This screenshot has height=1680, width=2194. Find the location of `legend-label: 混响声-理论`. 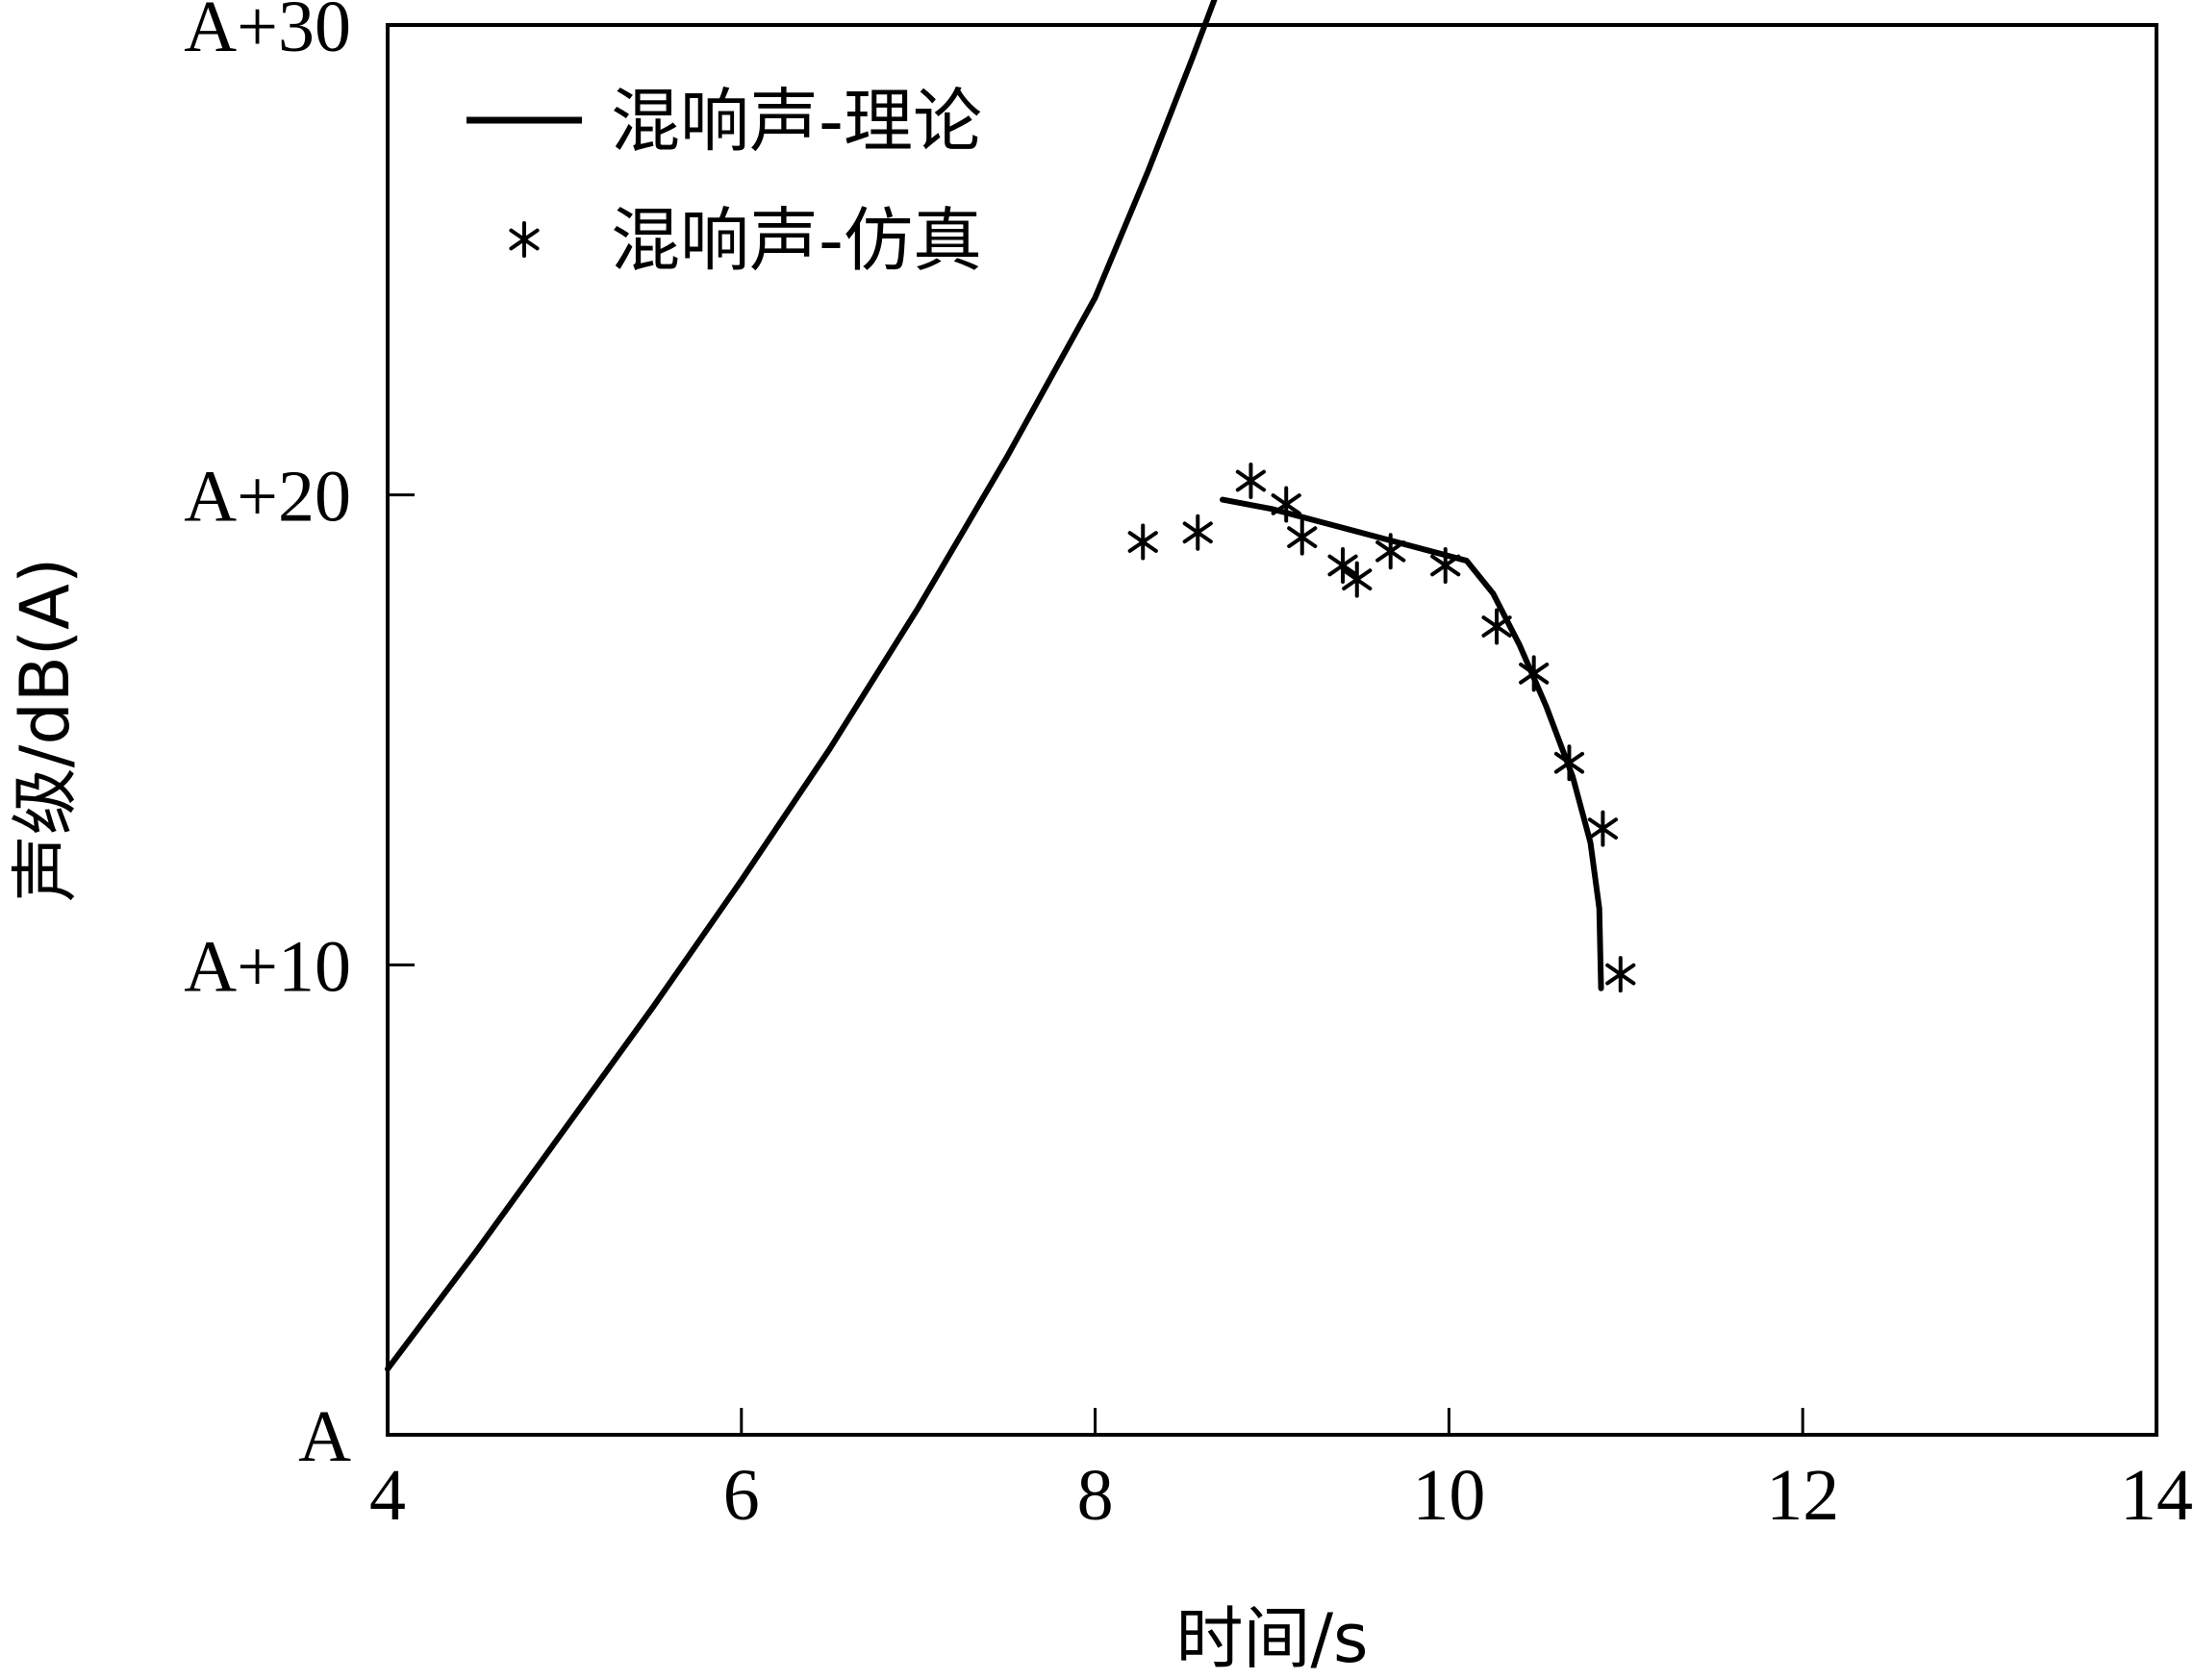

legend-label: 混响声-理论 is located at coordinates (796, 122).